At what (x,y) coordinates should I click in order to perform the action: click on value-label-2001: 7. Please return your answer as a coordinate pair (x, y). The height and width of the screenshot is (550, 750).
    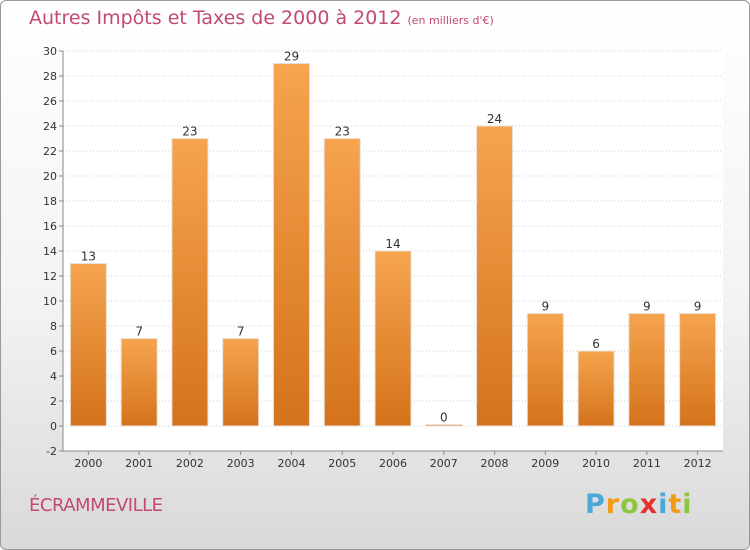
    Looking at the image, I should click on (139, 332).